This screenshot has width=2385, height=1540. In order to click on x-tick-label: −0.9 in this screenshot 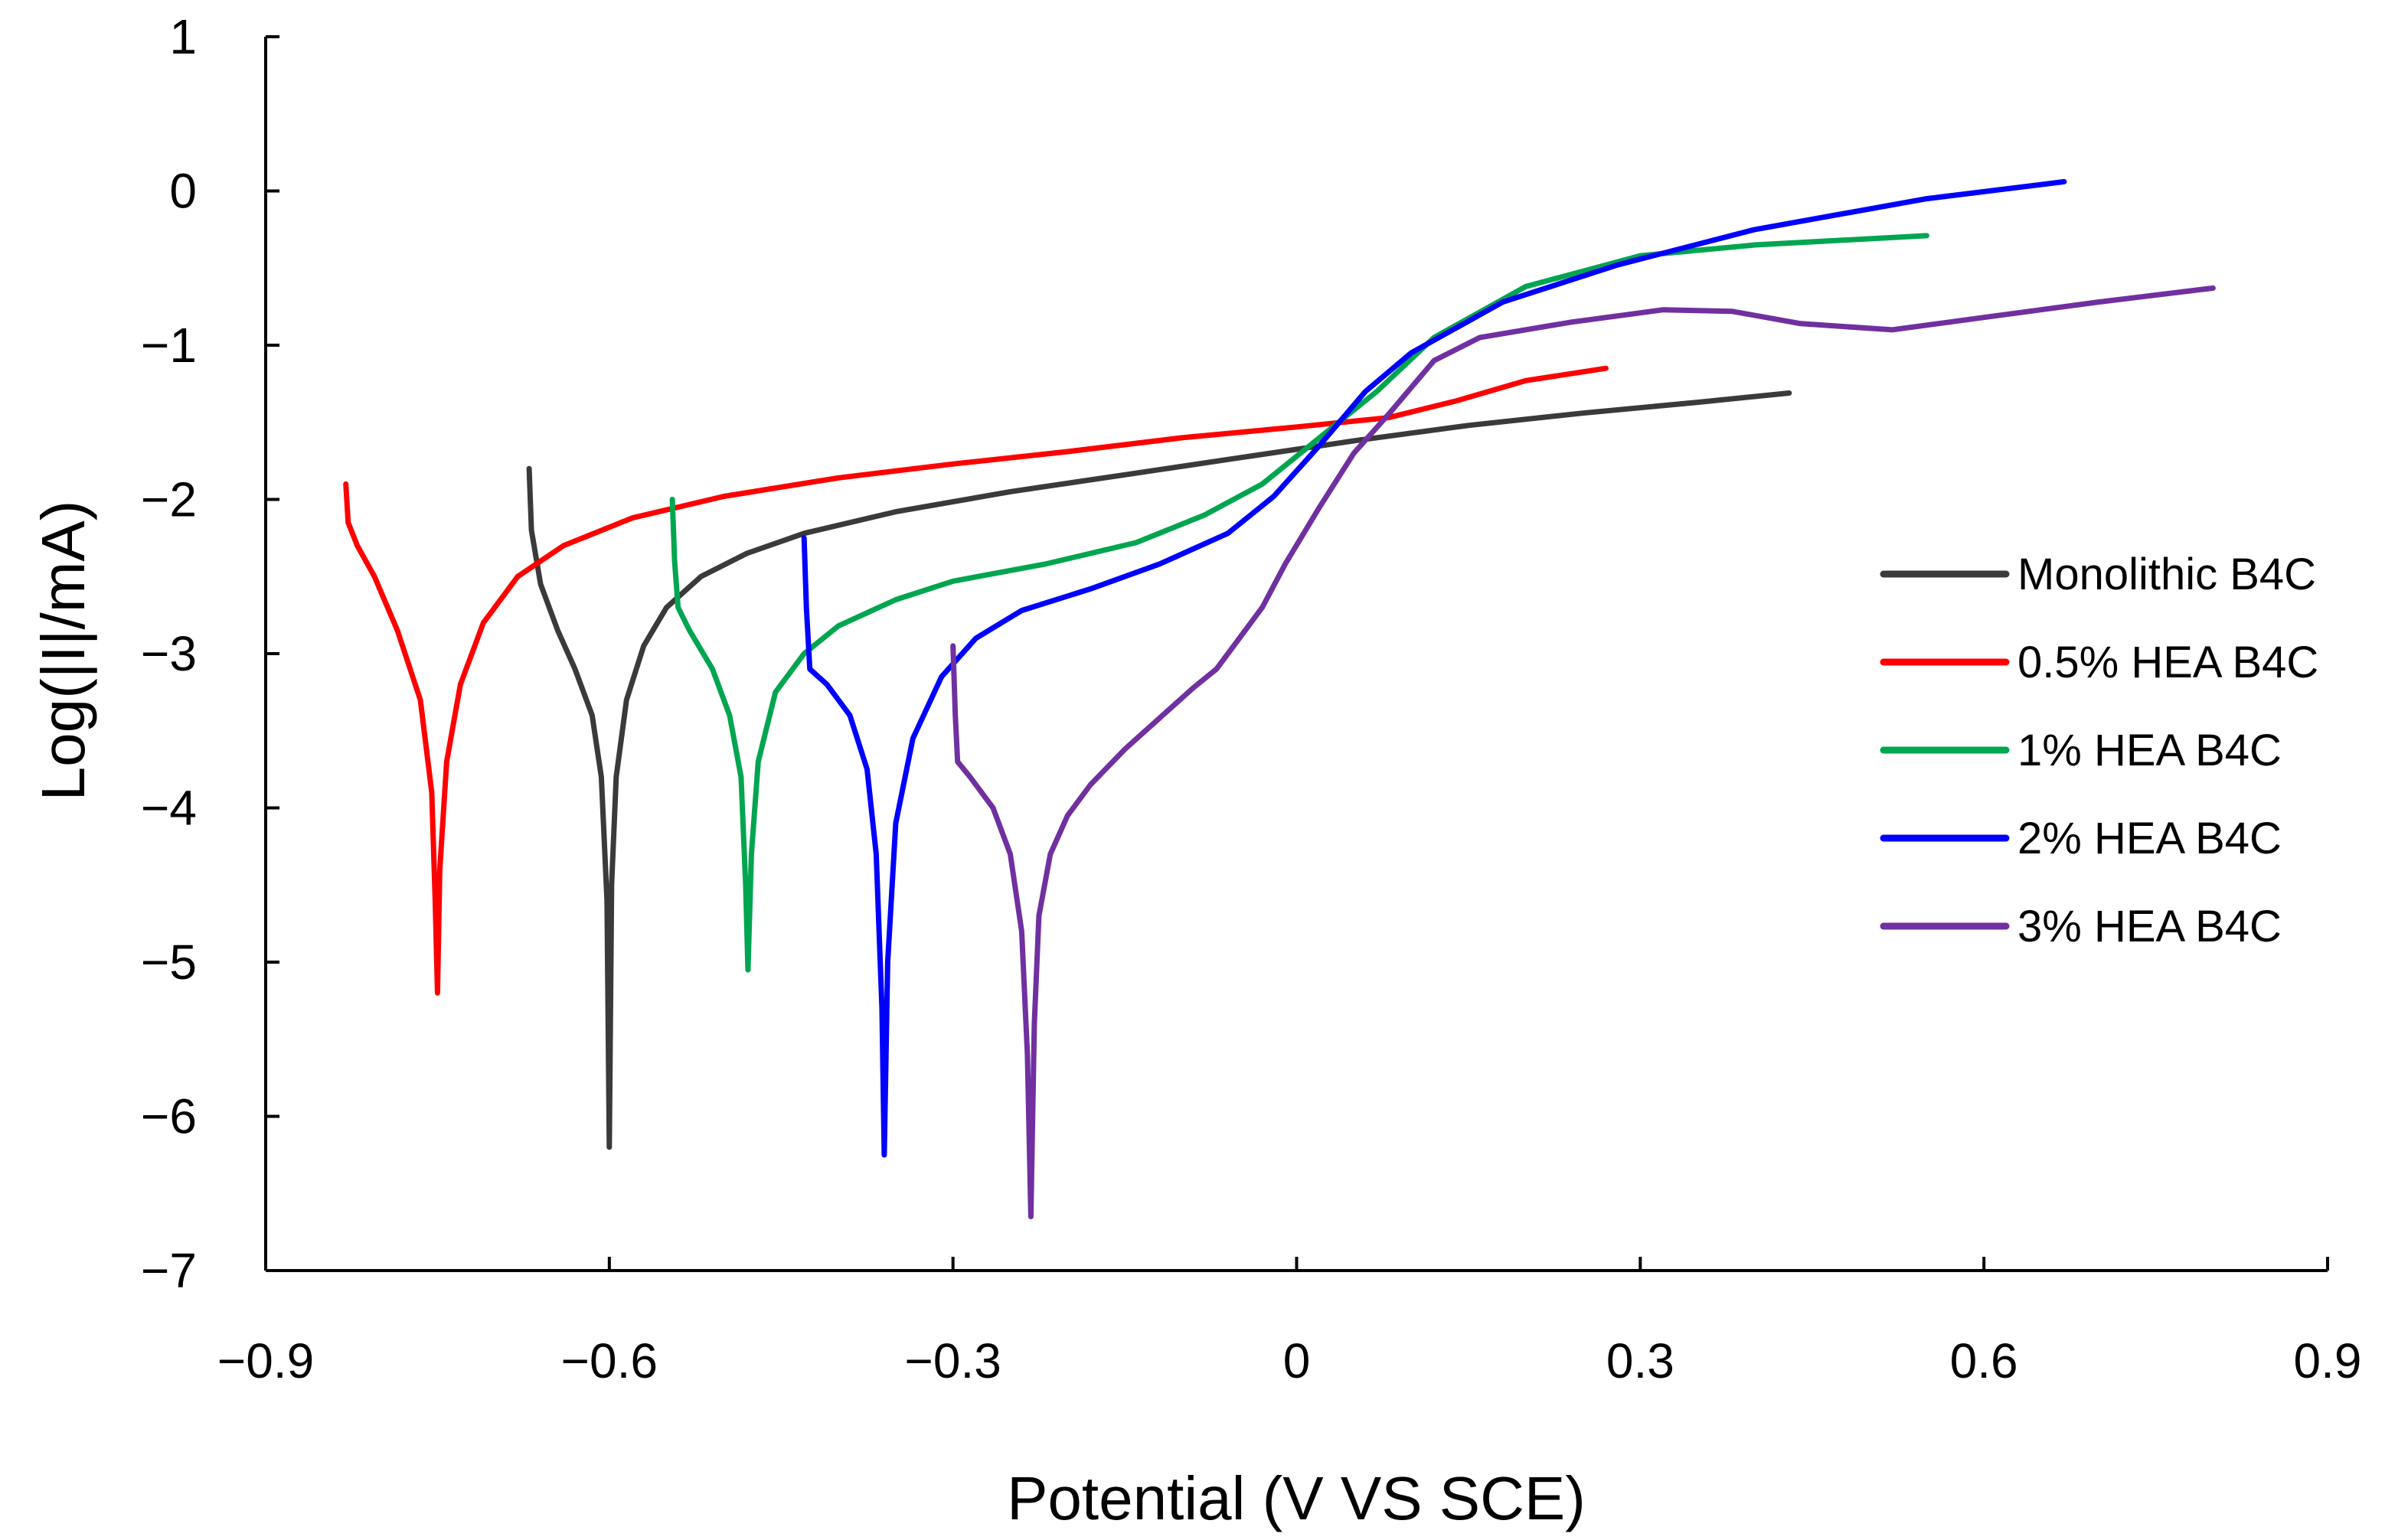, I will do `click(265, 1361)`.